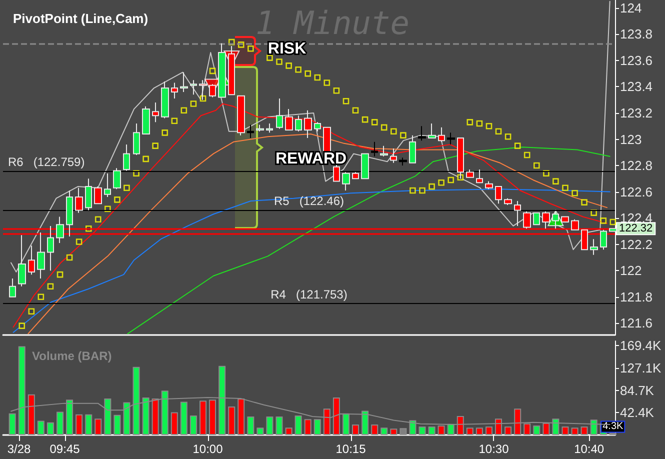 This screenshot has height=459, width=665. I want to click on ref-line-label: R4 (121.753), so click(309, 294).